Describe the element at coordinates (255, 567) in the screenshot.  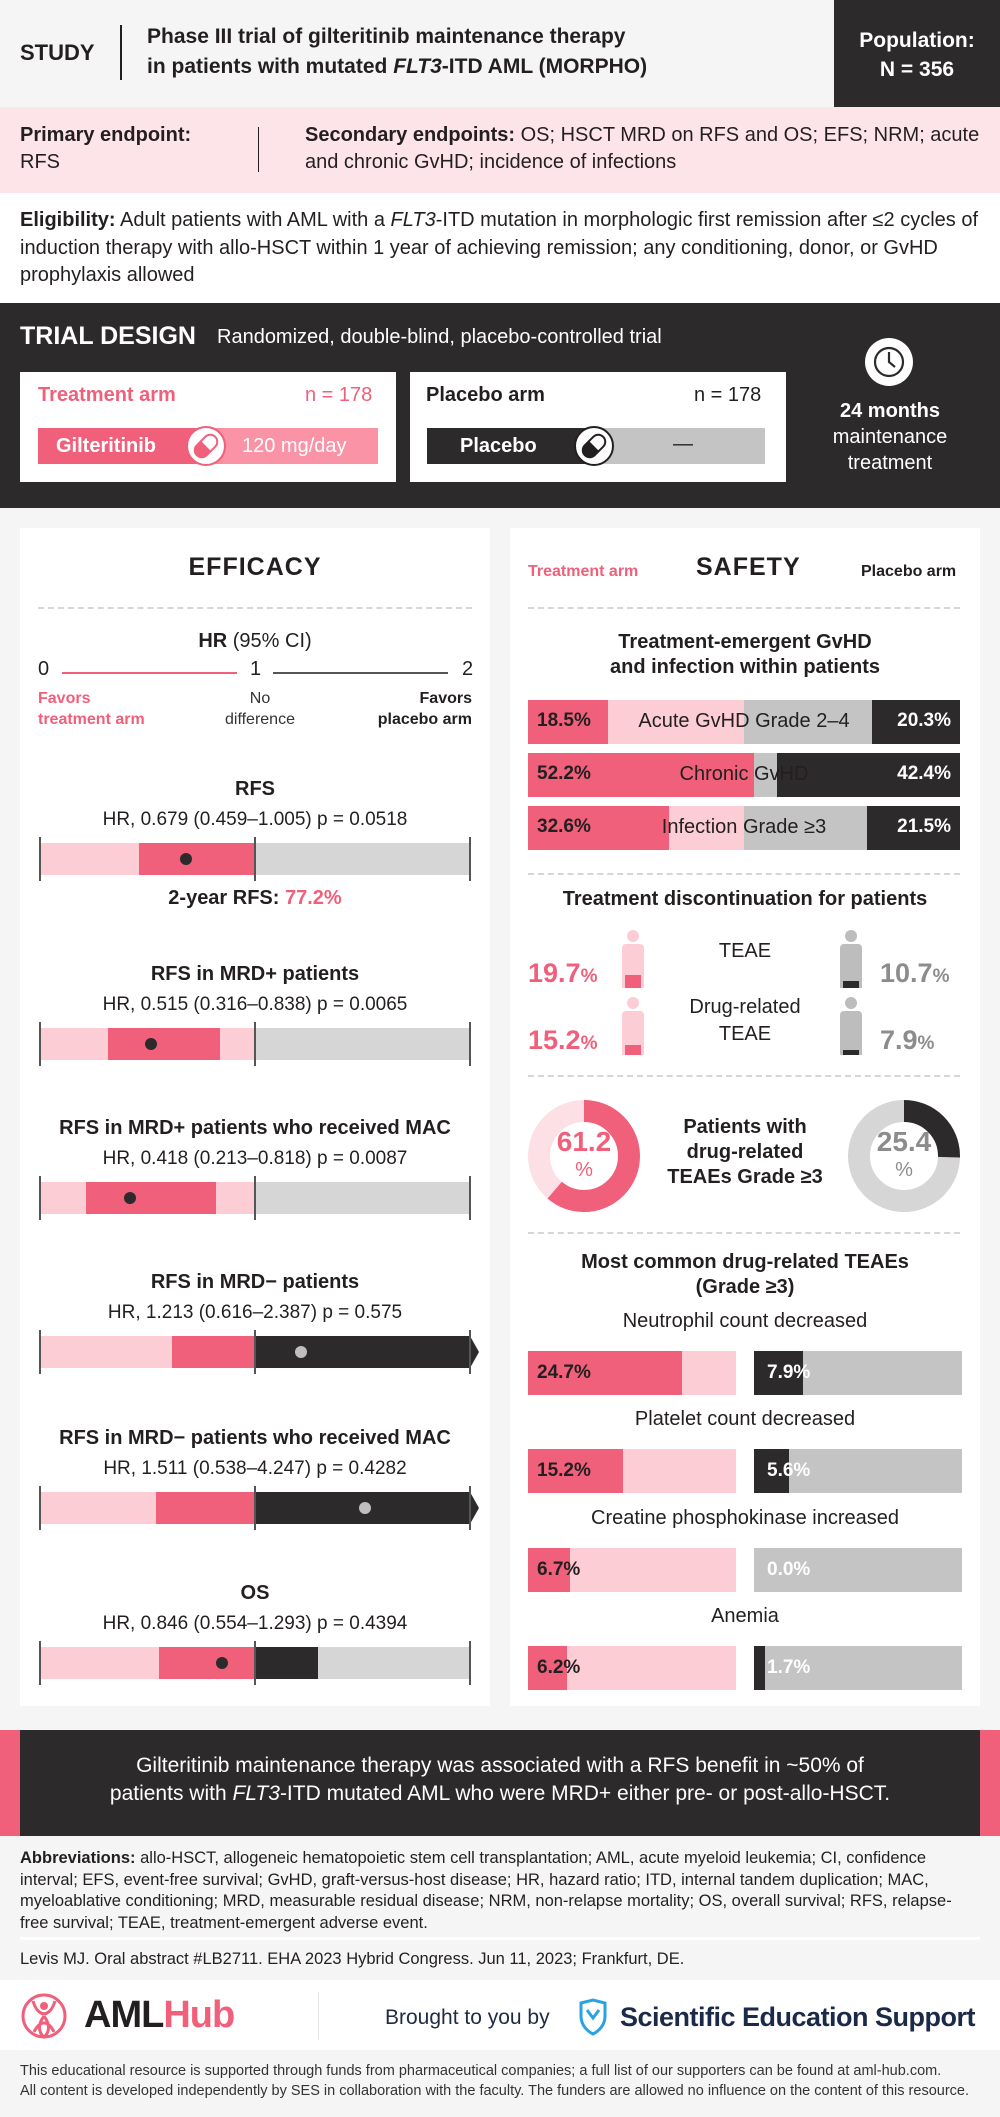
I see `efficacy-title: EFFICACY` at that location.